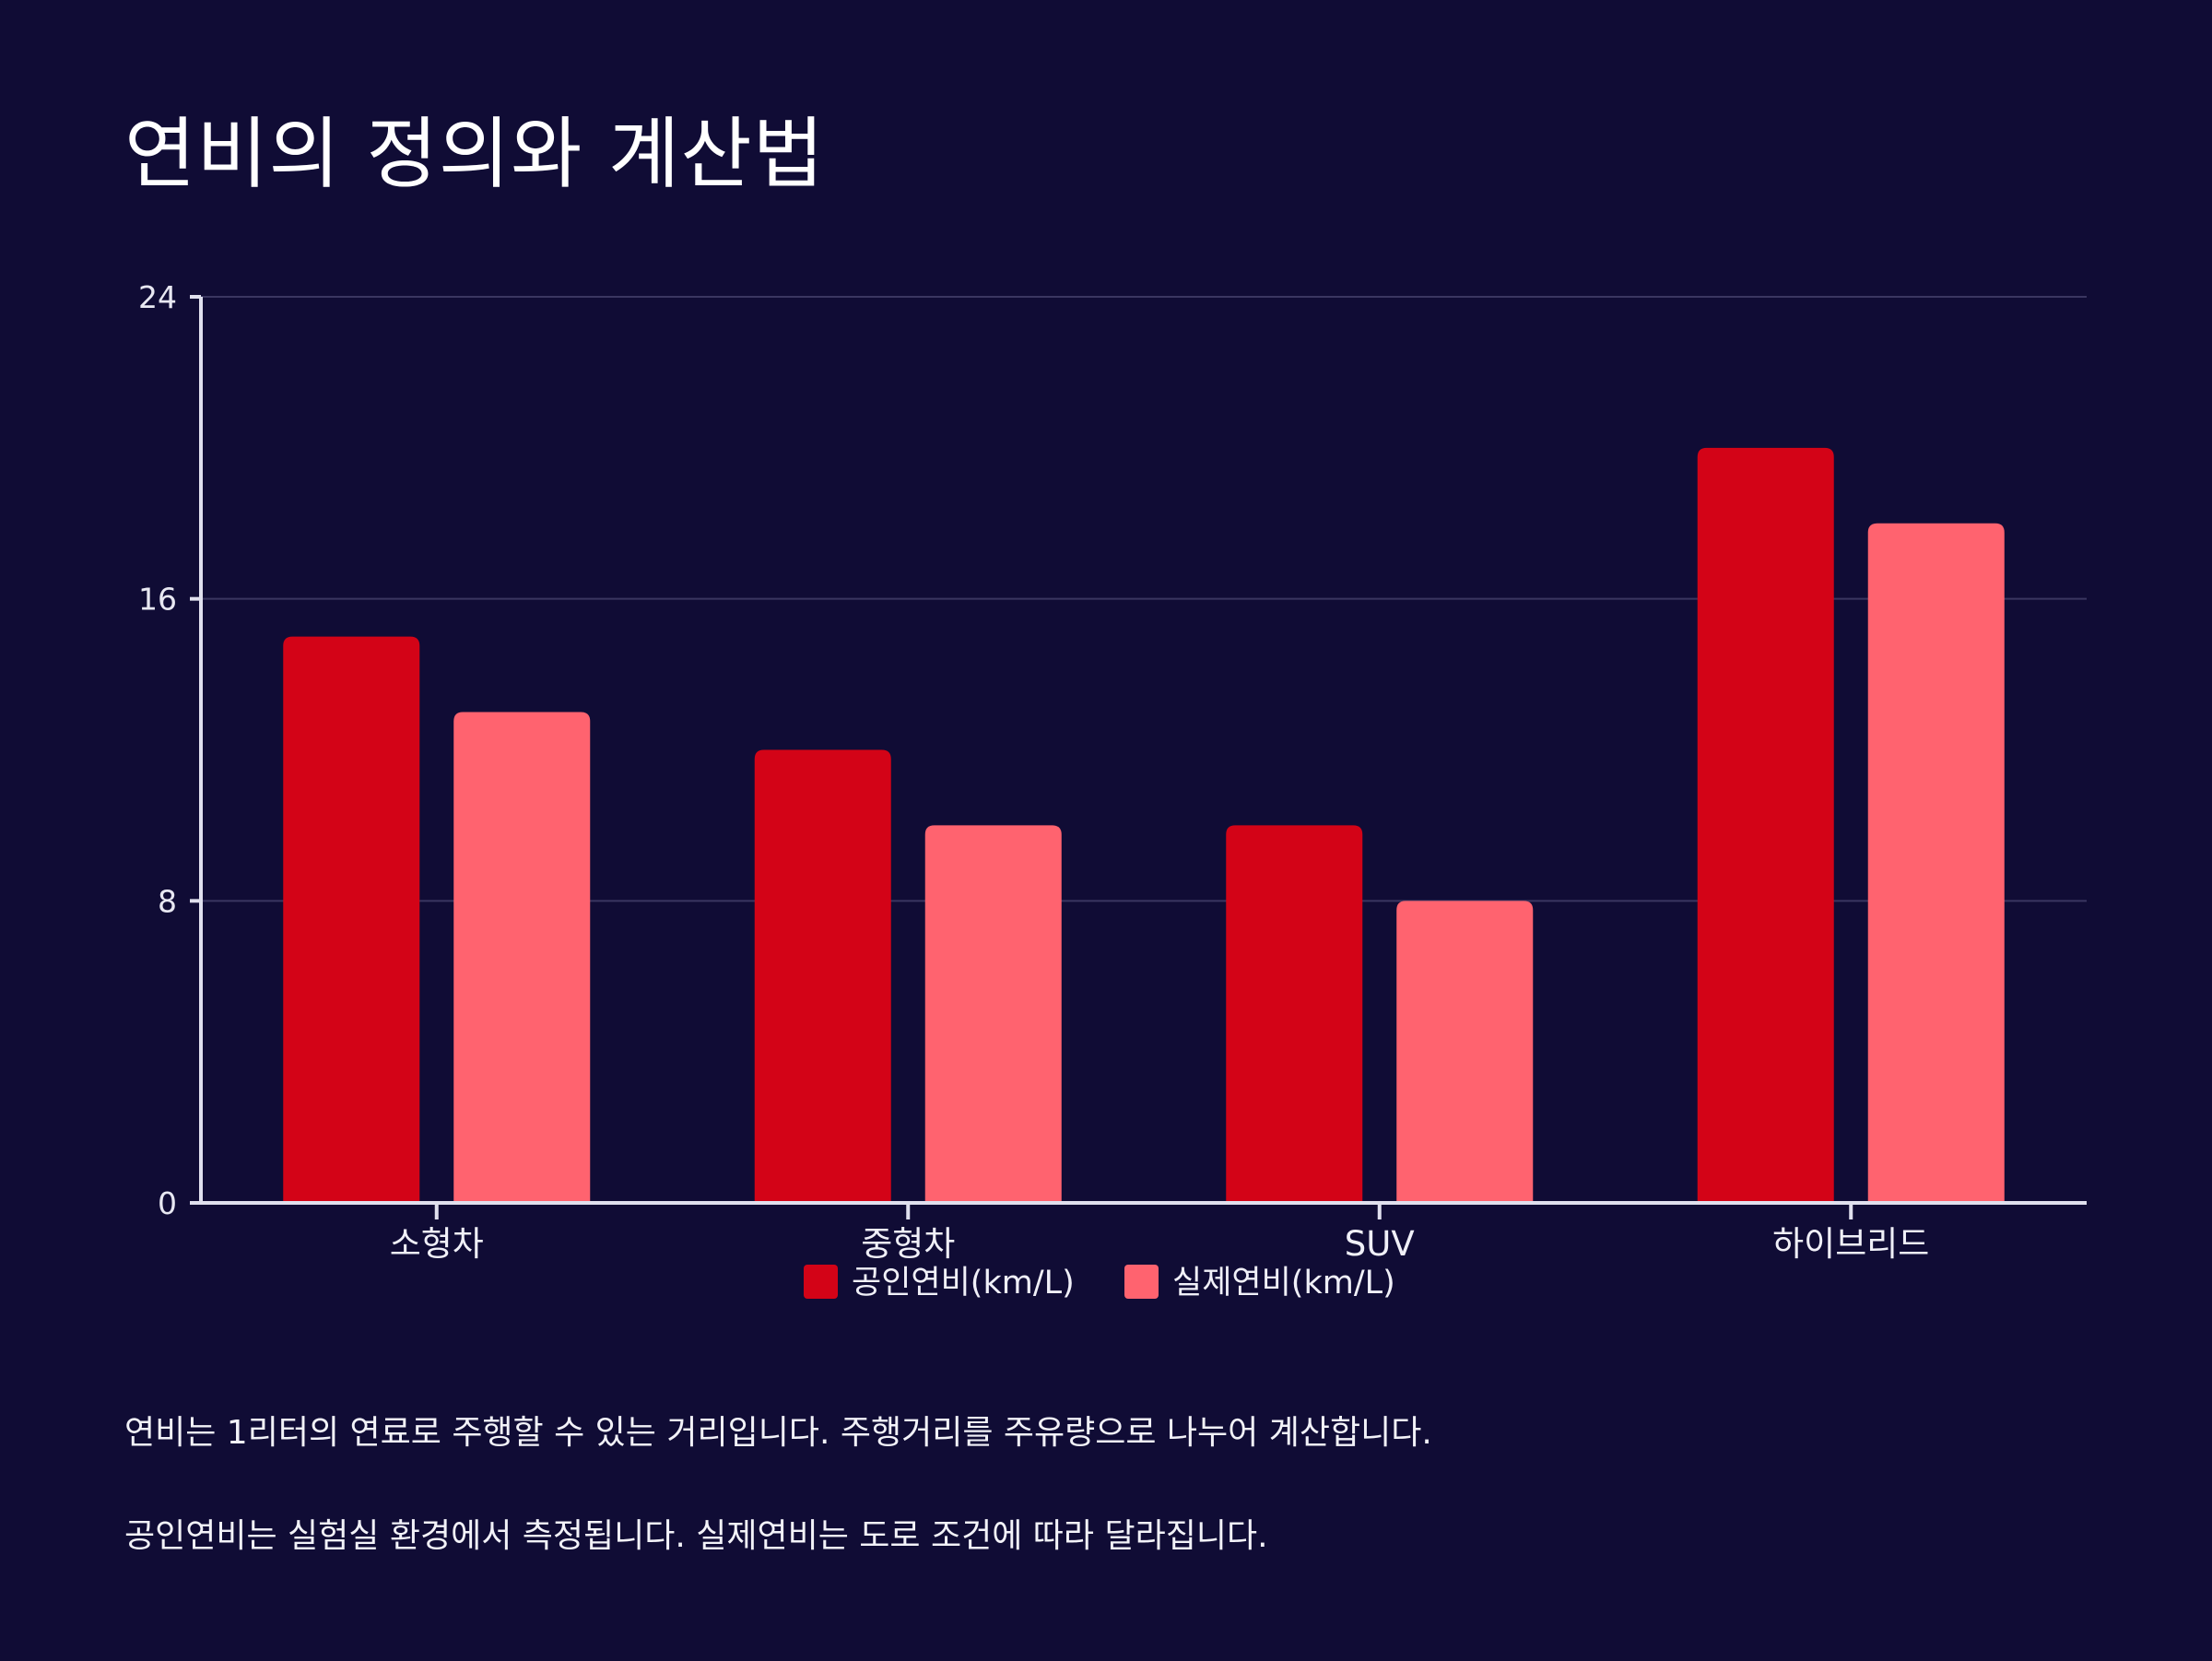 This screenshot has width=2212, height=1661. What do you see at coordinates (1099, 1283) in the screenshot?
I see `legend: 공인연비(km/L) 실제연비(km/L)` at bounding box center [1099, 1283].